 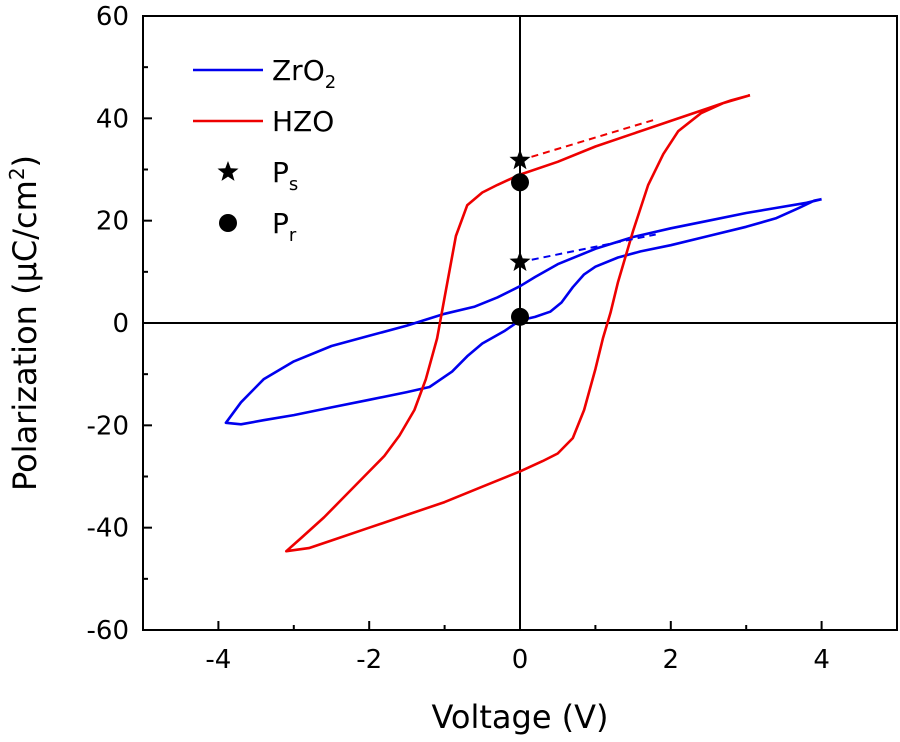 I want to click on y-axis-title-unit: C/cm, so click(x=25, y=221).